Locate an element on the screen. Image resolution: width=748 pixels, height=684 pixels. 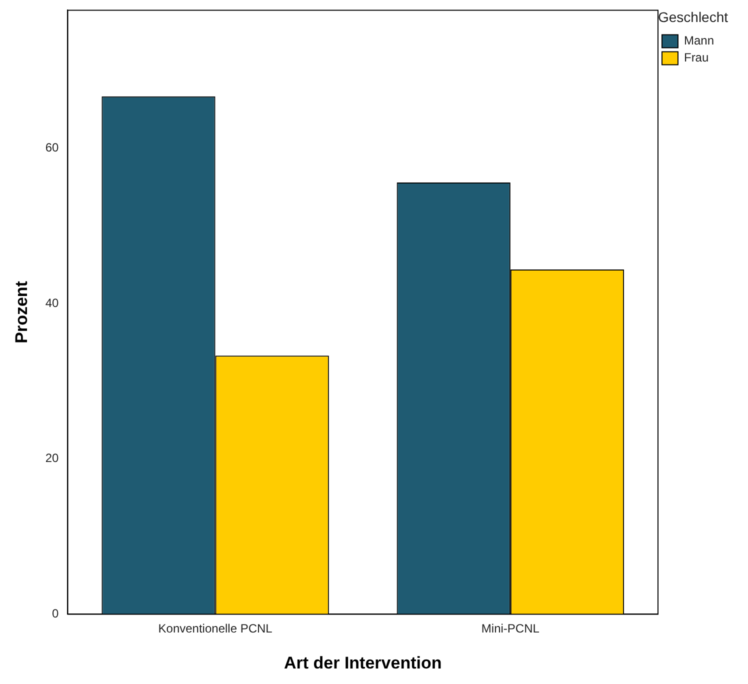
x-tick-label: Mini-PCNL is located at coordinates (510, 629).